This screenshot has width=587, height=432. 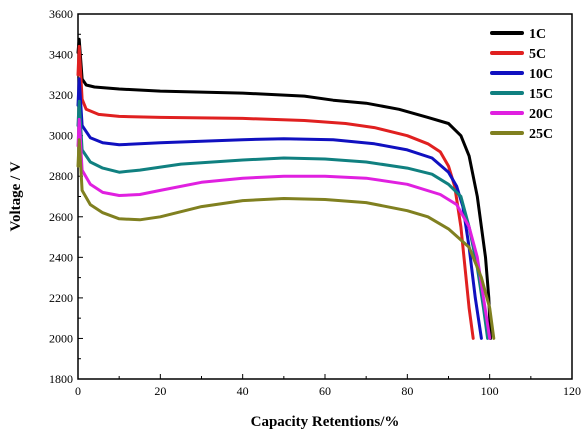 I want to click on x-axis-ticks: 0 20 40 60 80 100 120, so click(x=328, y=386).